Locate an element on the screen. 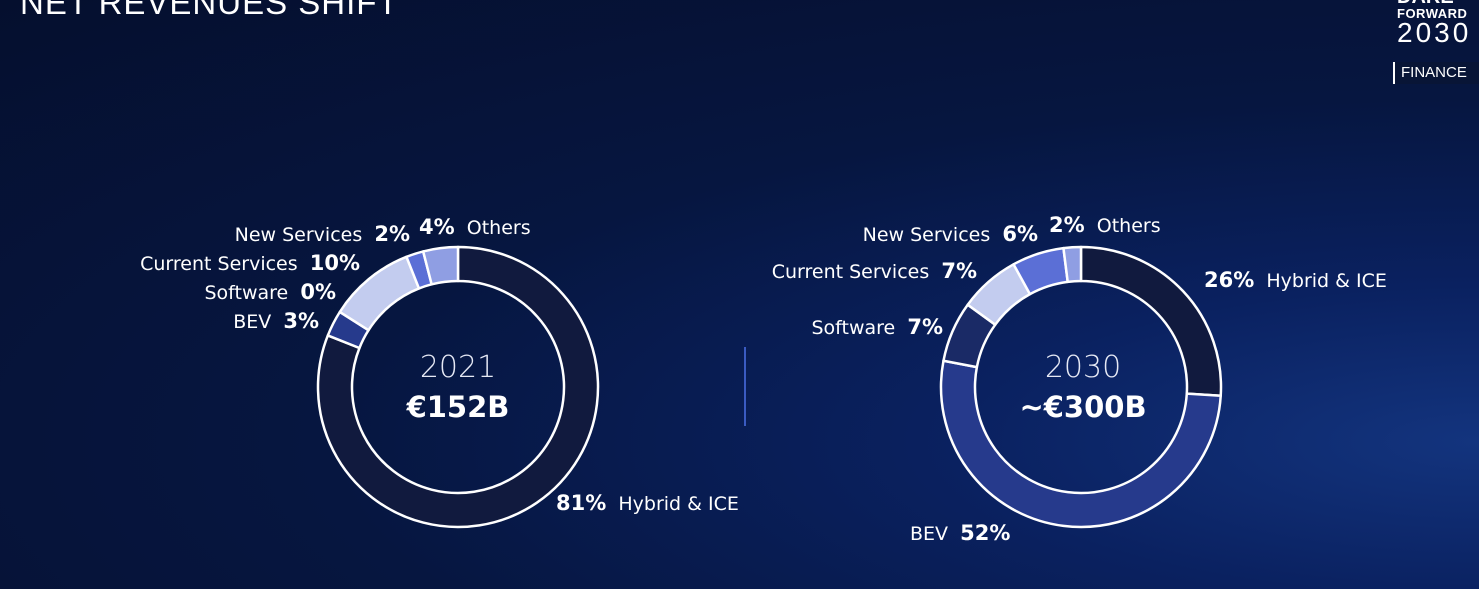 Image resolution: width=1479 pixels, height=589 pixels. label-2030-current-services: Current Services 7% is located at coordinates (848, 271).